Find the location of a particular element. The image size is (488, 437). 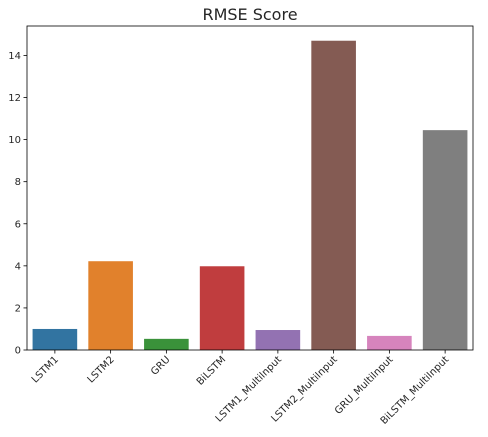

bar-bilstm is located at coordinates (222, 308).